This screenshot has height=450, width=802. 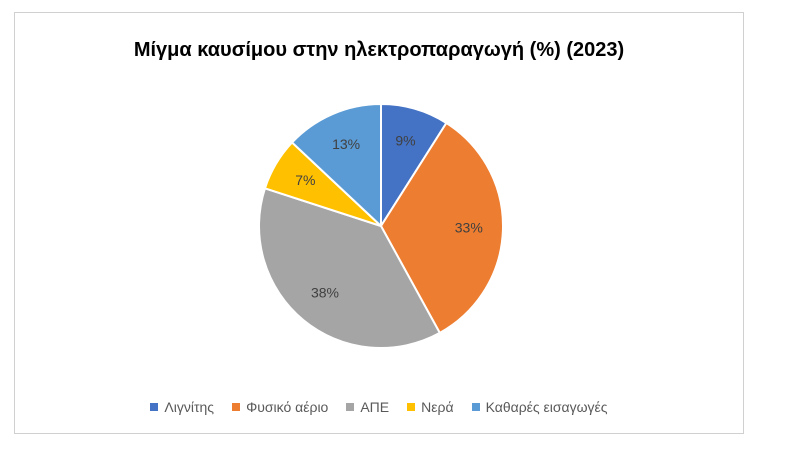 I want to click on legend-item-4: Νερά, so click(x=430, y=407).